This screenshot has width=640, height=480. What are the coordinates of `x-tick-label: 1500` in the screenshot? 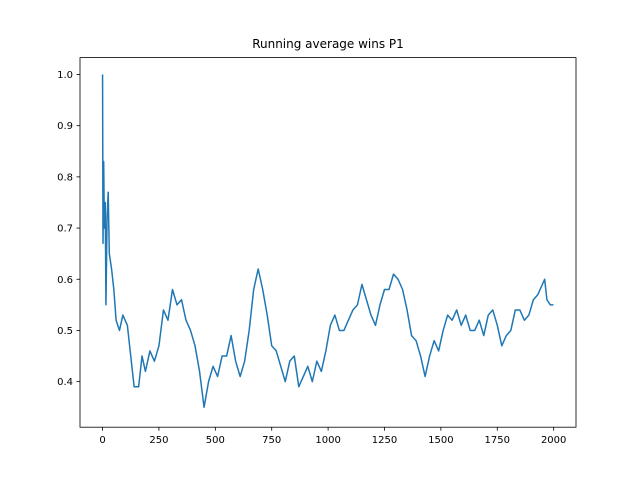 It's located at (440, 440).